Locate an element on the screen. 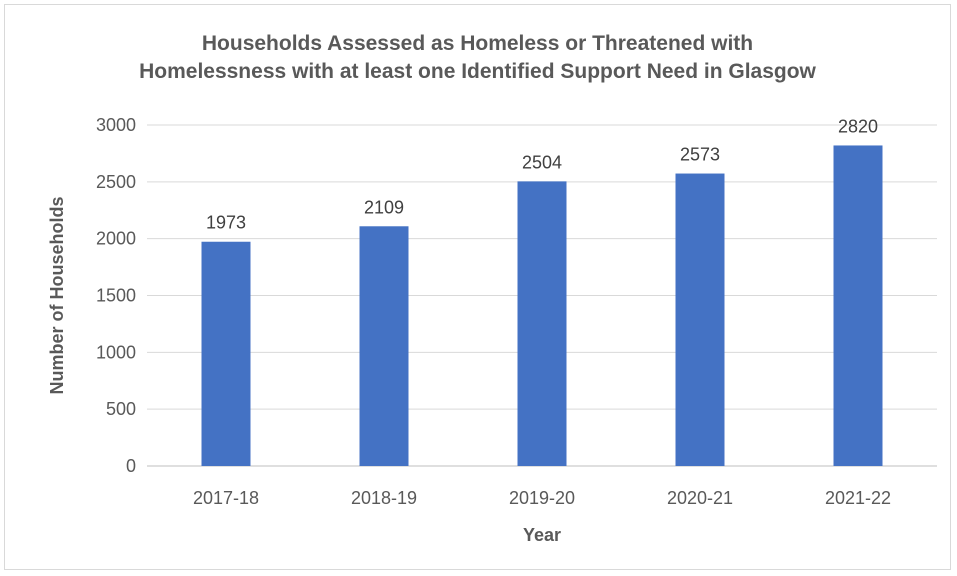 Image resolution: width=957 pixels, height=576 pixels. data-label: 2573 is located at coordinates (700, 155).